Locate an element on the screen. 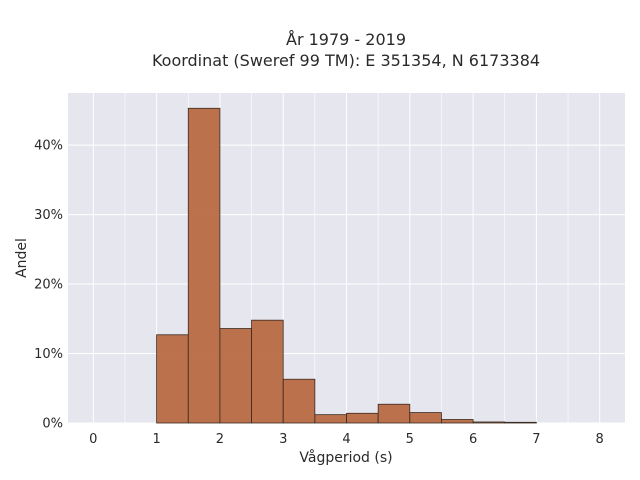 This screenshot has height=480, width=640. y-tick-label: 20% is located at coordinates (48, 285).